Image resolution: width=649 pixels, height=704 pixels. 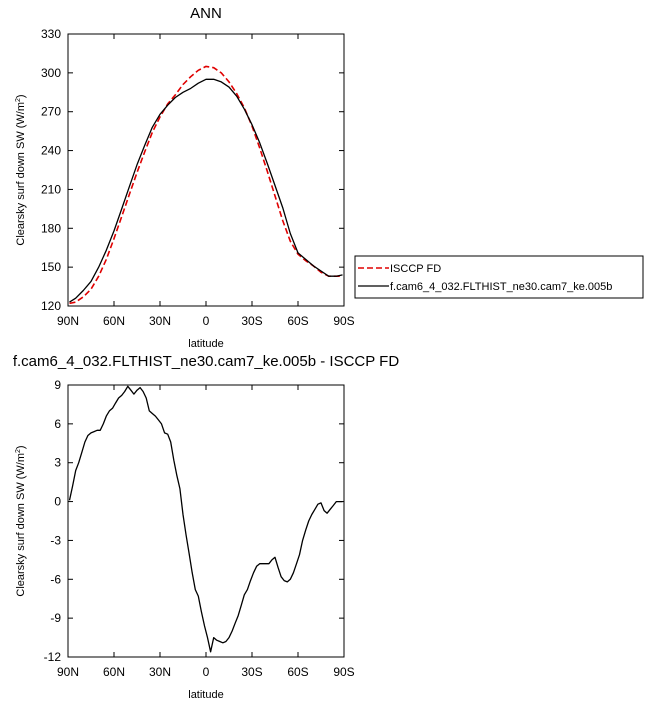 I want to click on panel2-xlabel: latitude, so click(x=205, y=695).